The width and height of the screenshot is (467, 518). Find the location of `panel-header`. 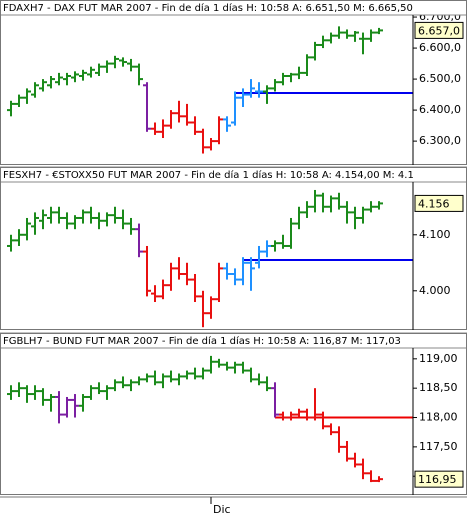

panel-header is located at coordinates (233, 8).